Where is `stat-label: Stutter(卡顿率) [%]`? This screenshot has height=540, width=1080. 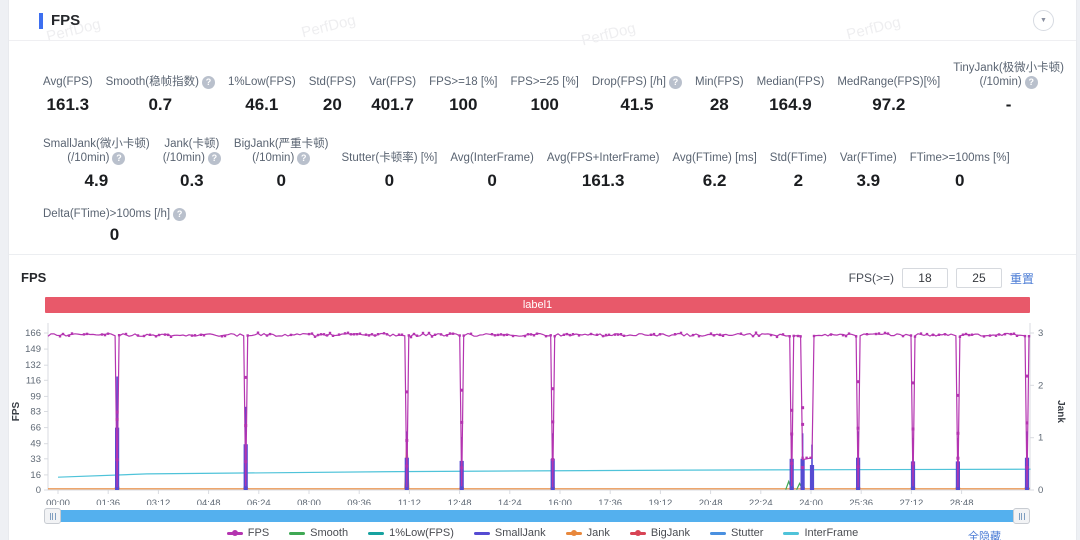
stat-label: Stutter(卡顿率) [%] is located at coordinates (389, 158).